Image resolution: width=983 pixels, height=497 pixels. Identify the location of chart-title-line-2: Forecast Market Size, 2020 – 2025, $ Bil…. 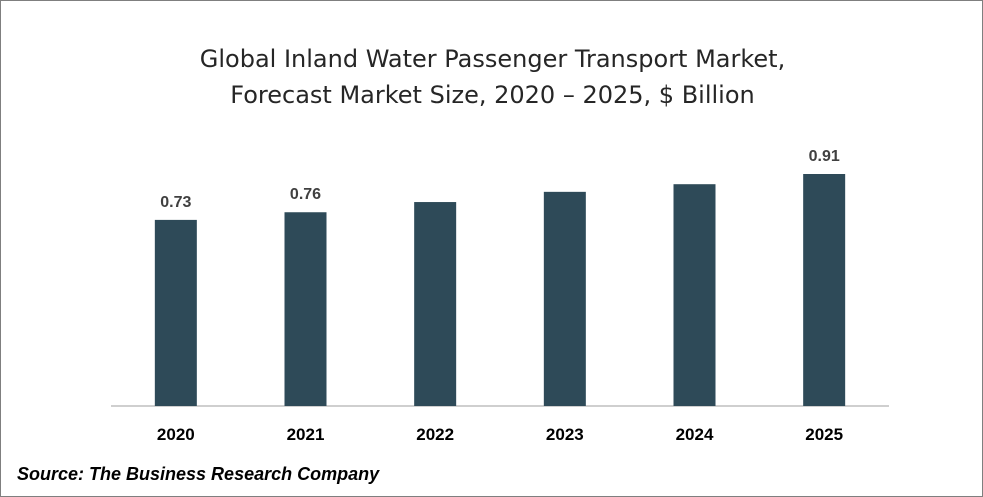
(492, 95).